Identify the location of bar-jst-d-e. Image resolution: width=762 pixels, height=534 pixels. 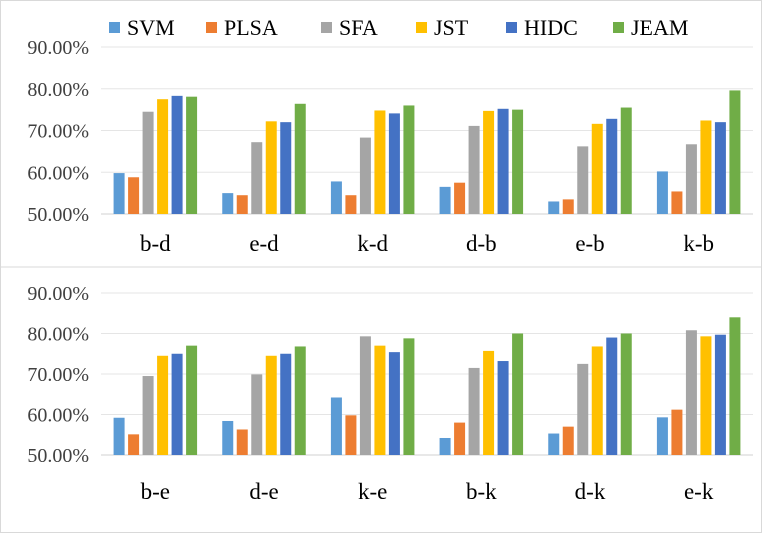
(271, 405).